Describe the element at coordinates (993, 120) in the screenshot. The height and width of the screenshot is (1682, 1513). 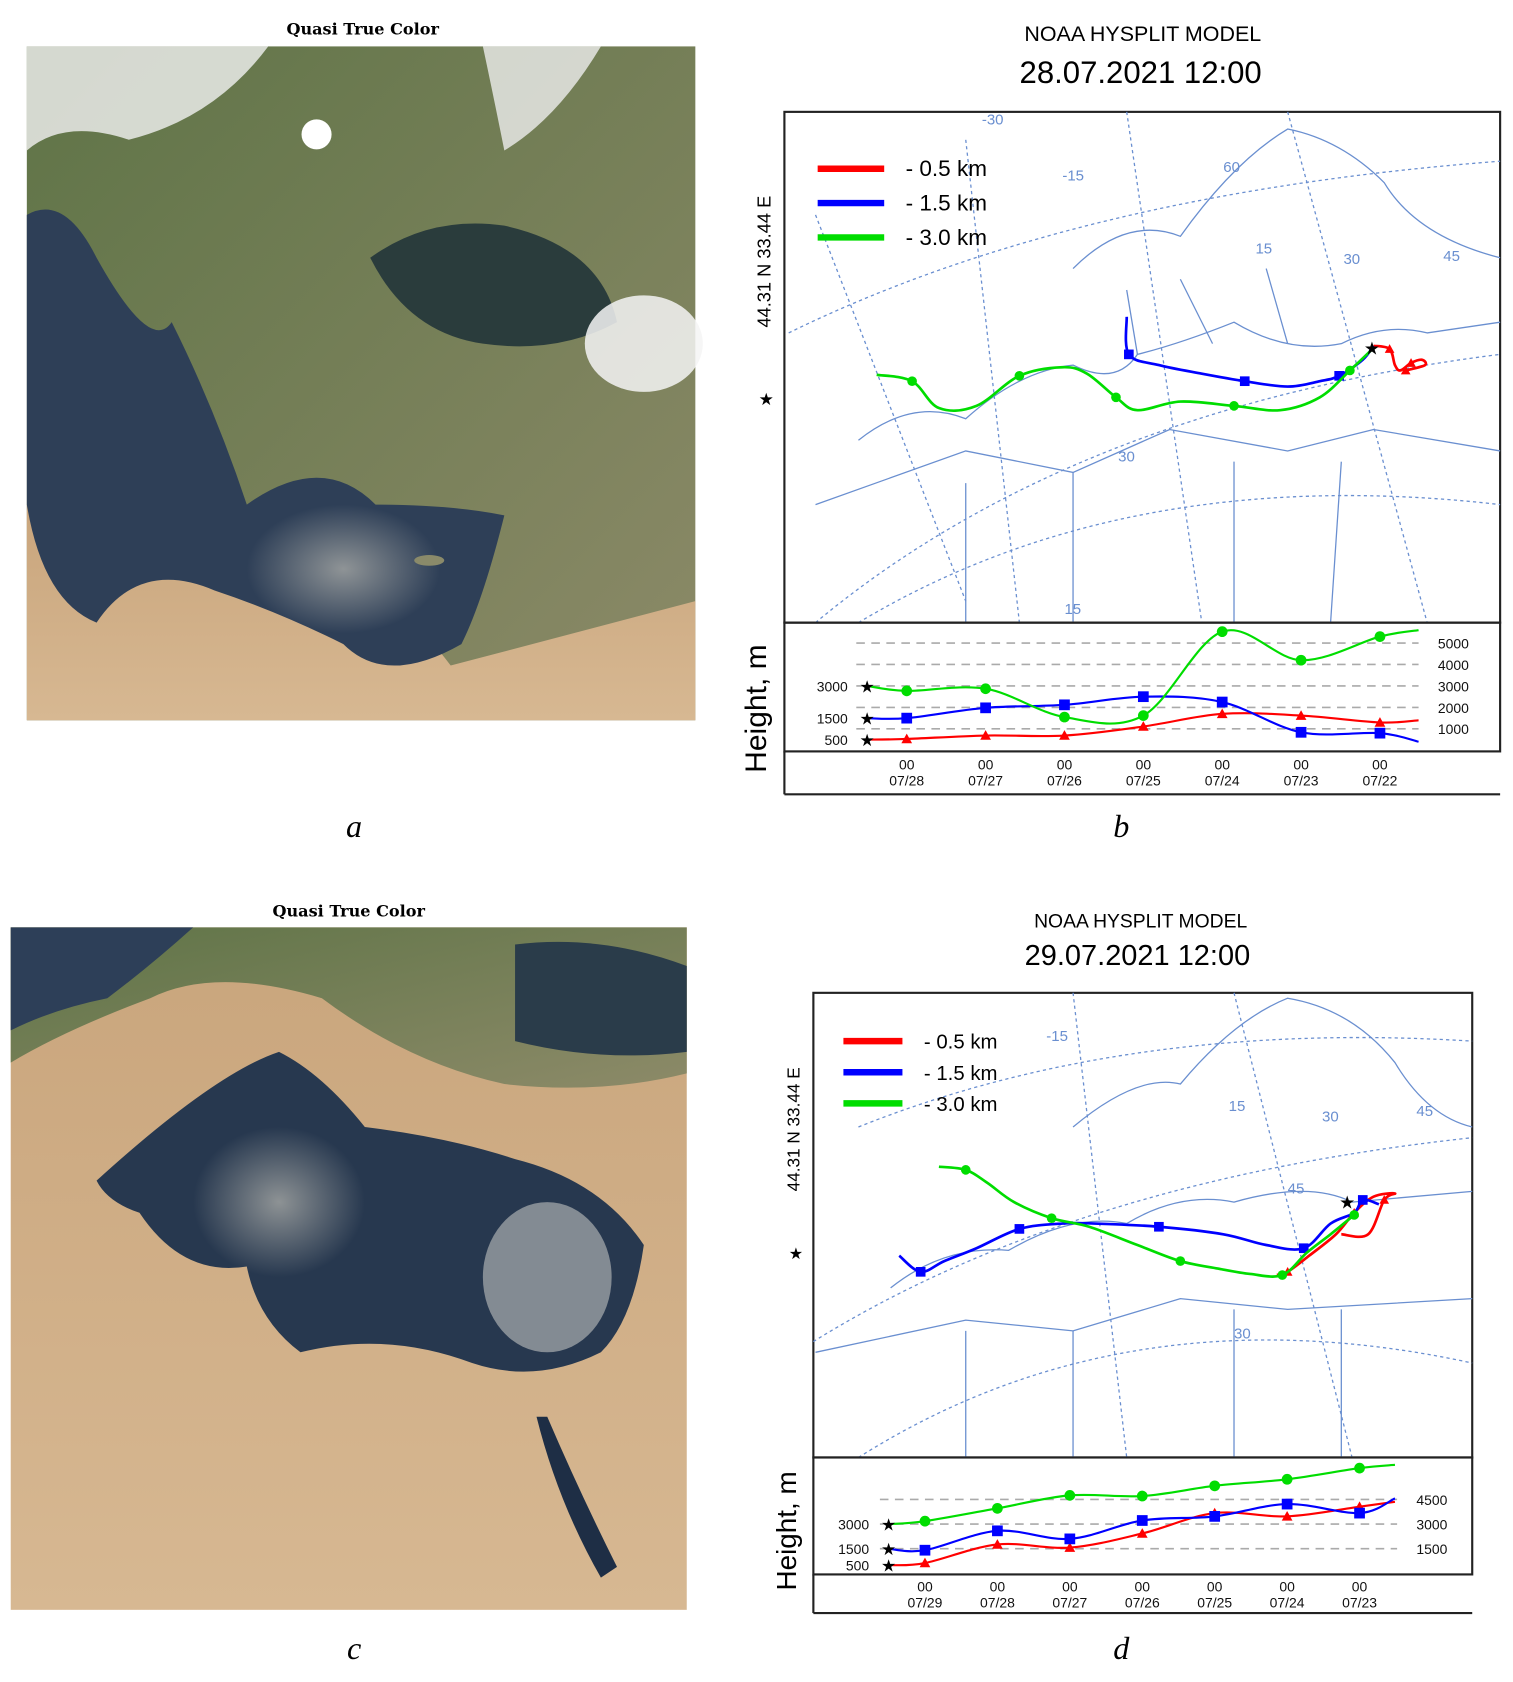
I see `grid-label: -30` at that location.